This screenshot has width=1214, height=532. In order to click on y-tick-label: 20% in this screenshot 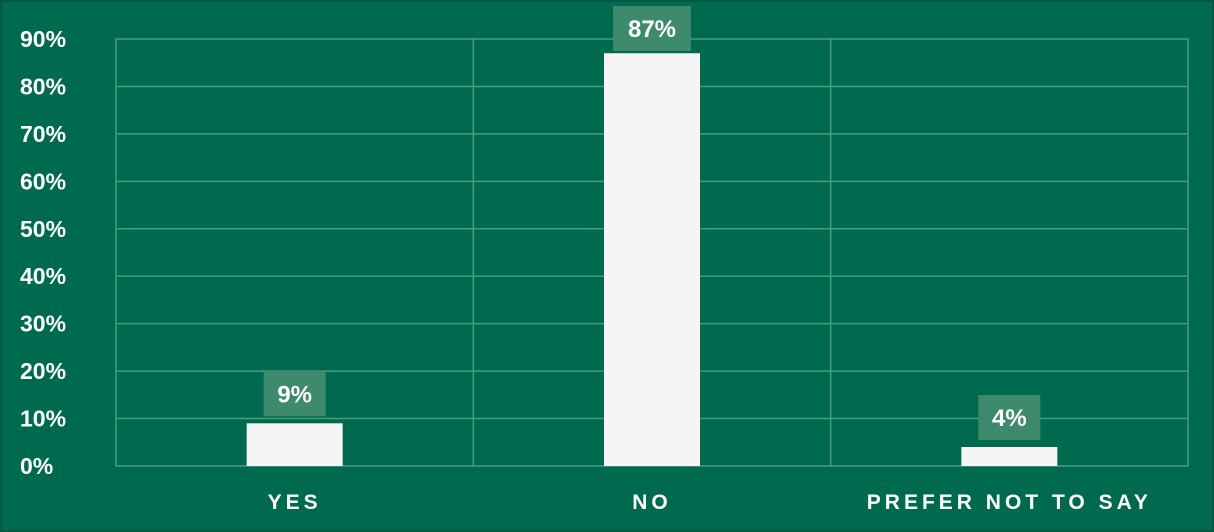, I will do `click(43, 371)`.